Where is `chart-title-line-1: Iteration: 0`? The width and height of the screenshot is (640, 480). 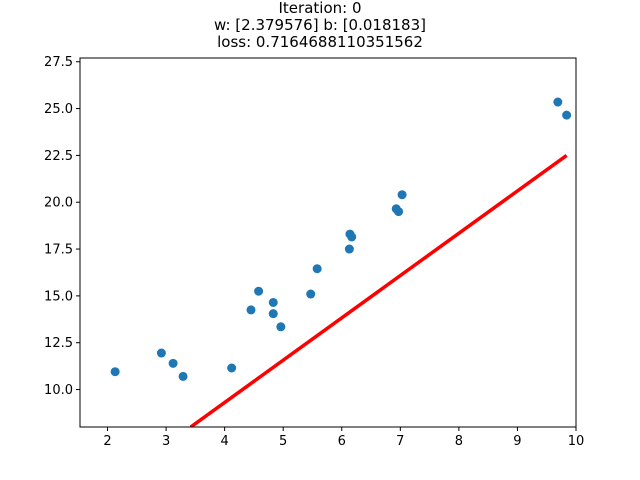 chart-title-line-1: Iteration: 0 is located at coordinates (320, 8).